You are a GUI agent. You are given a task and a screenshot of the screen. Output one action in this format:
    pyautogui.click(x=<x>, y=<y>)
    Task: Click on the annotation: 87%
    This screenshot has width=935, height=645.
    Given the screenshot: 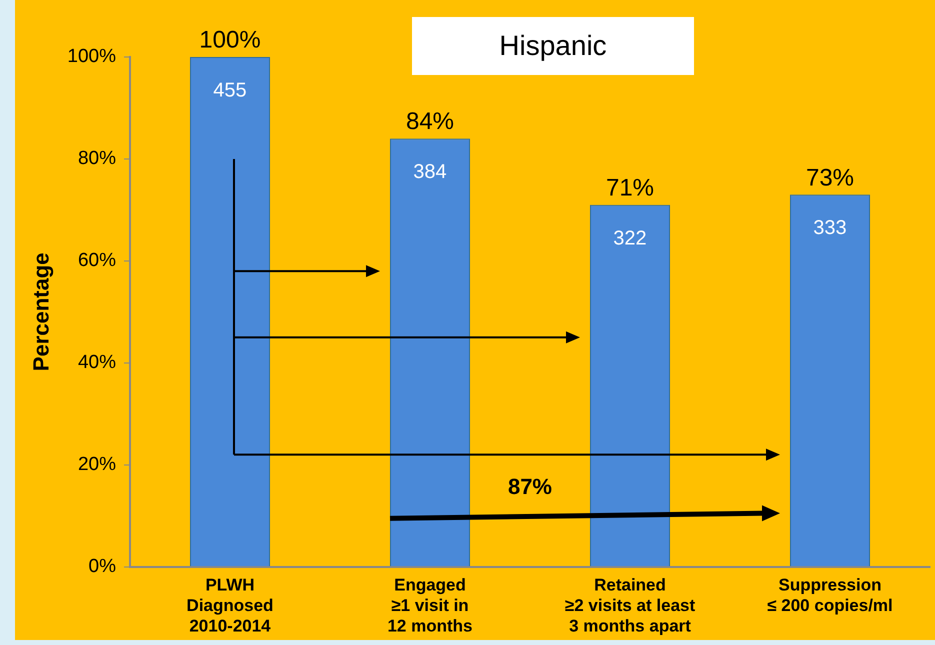 What is the action you would take?
    pyautogui.click(x=530, y=487)
    